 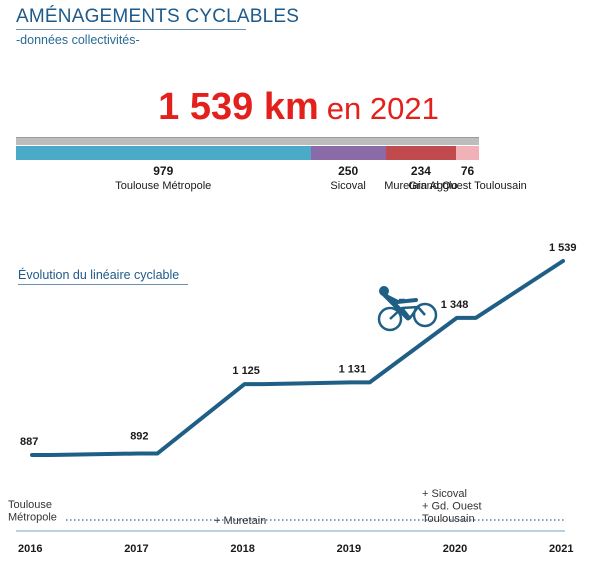 What do you see at coordinates (30, 505) in the screenshot?
I see `annotation-text: Toulouse` at bounding box center [30, 505].